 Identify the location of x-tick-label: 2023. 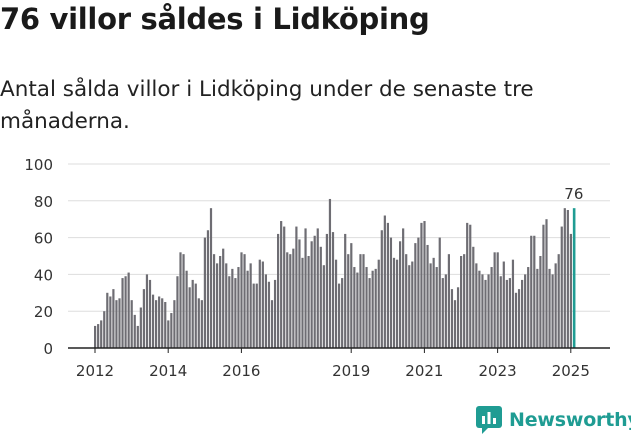
(498, 371).